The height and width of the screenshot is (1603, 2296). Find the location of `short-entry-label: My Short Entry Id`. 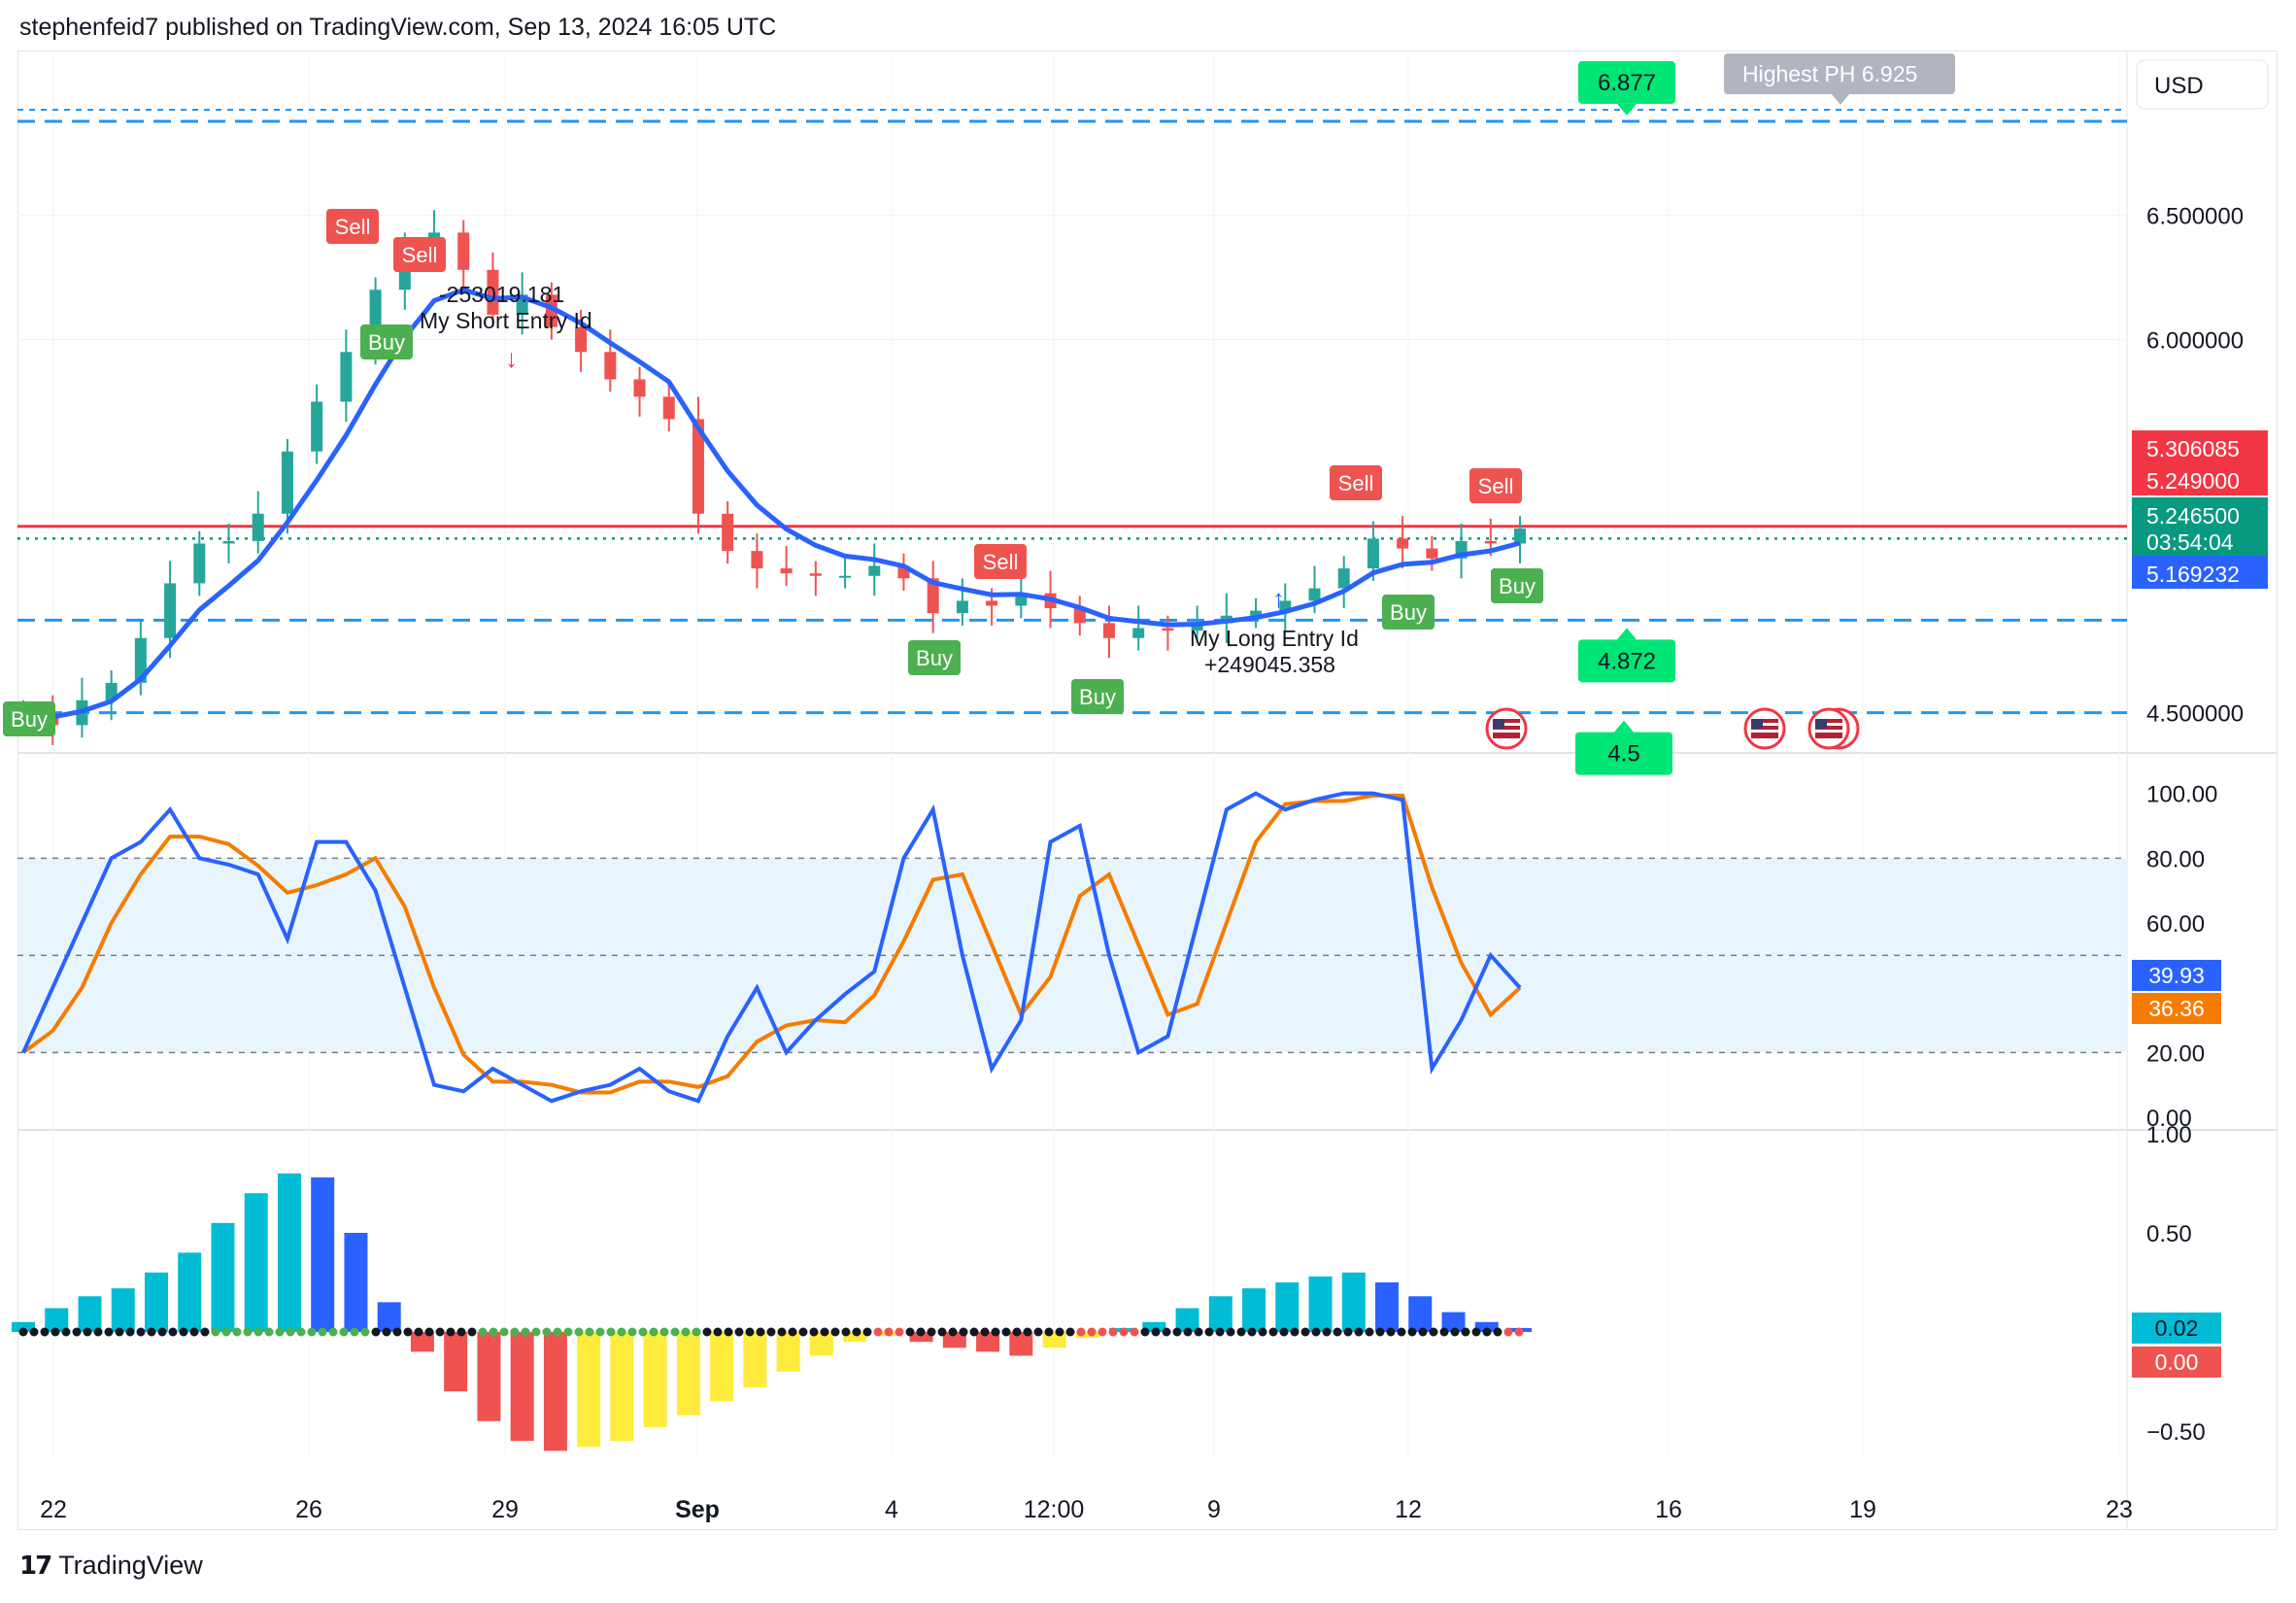

short-entry-label: My Short Entry Id is located at coordinates (506, 320).